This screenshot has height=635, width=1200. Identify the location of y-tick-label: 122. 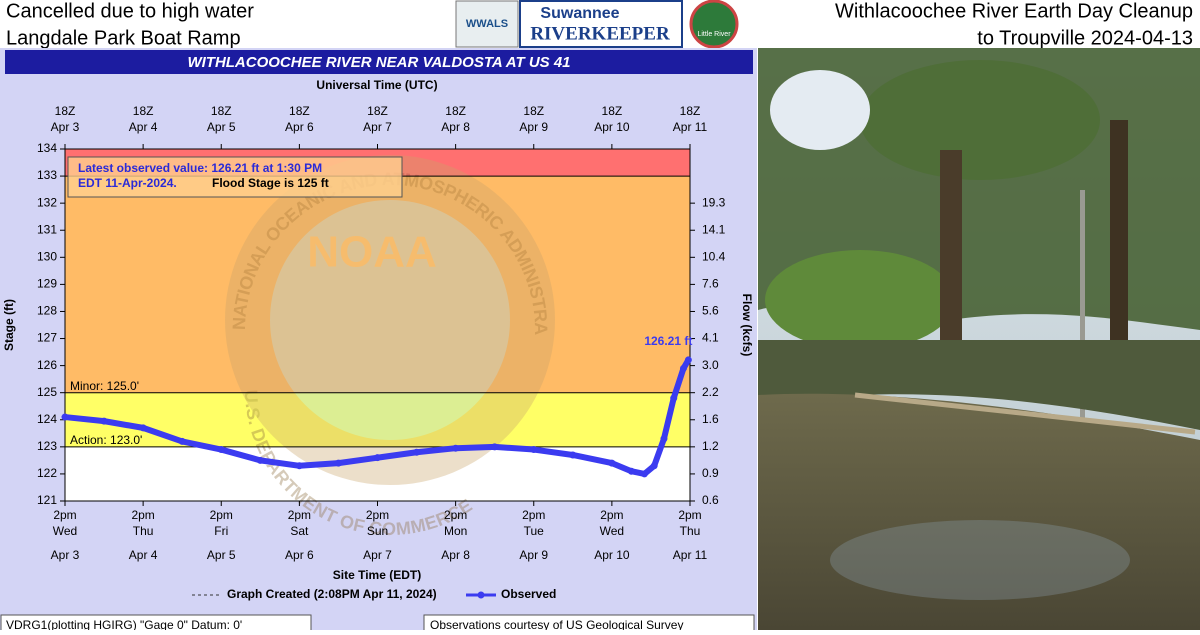
(47, 473).